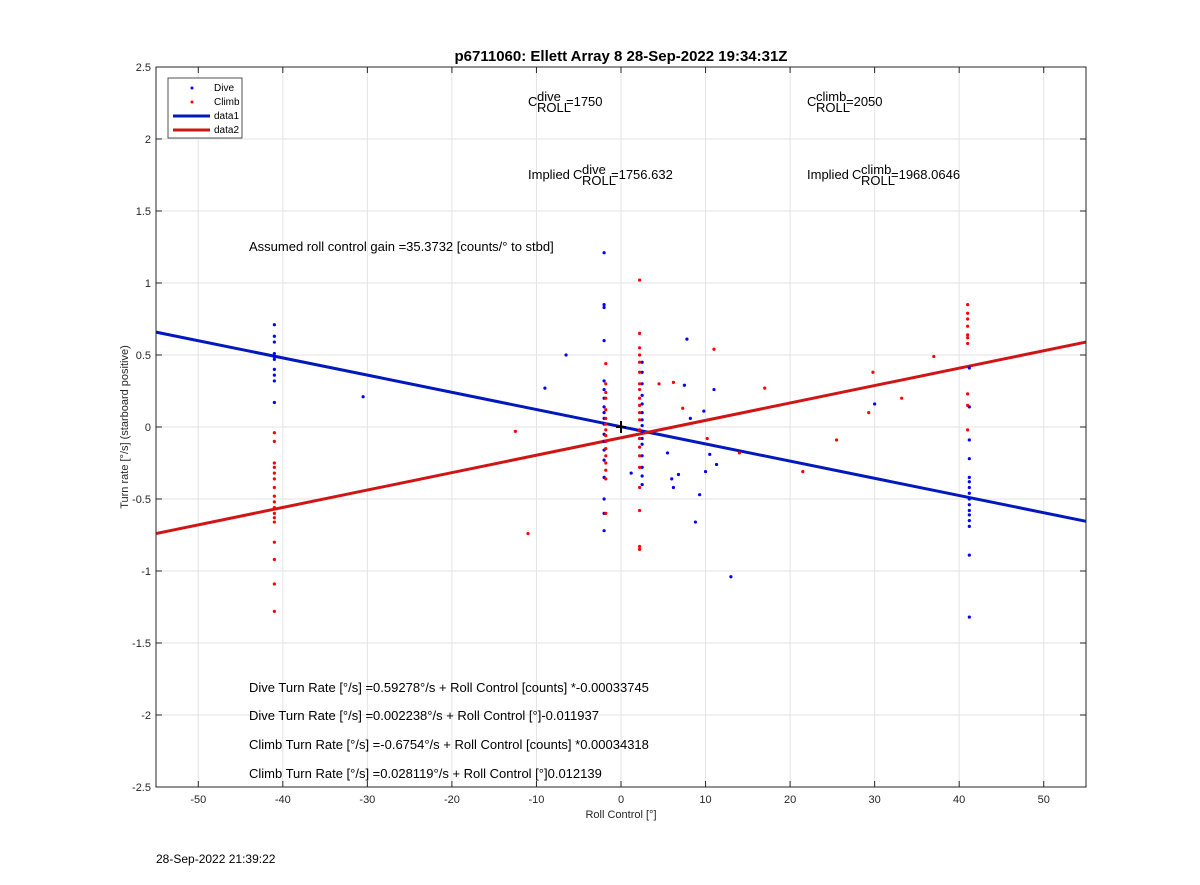 The image size is (1200, 885). Describe the element at coordinates (790, 800) in the screenshot. I see `x-tick-label: 20` at that location.